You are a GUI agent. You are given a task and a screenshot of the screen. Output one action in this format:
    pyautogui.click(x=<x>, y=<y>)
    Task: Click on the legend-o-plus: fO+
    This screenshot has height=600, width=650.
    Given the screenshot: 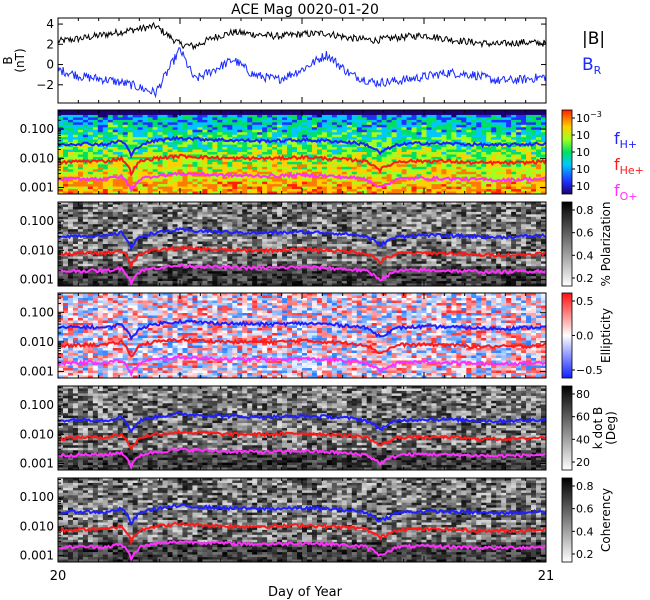 What is the action you would take?
    pyautogui.click(x=626, y=192)
    